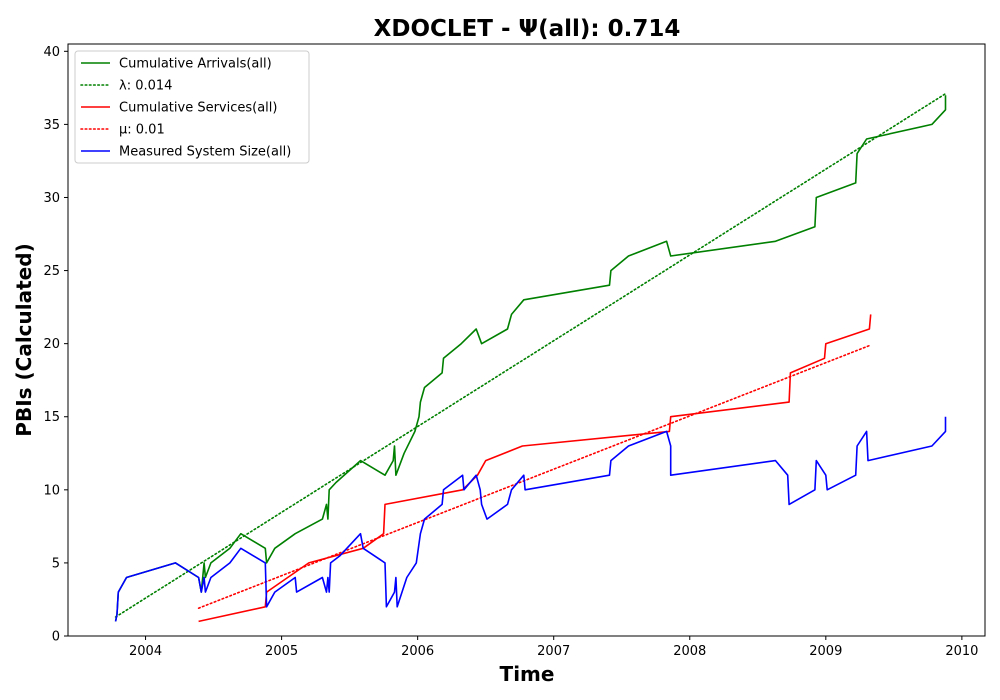 This screenshot has height=700, width=1000. Describe the element at coordinates (281, 651) in the screenshot. I see `x-tick-label-1: 2005` at that location.